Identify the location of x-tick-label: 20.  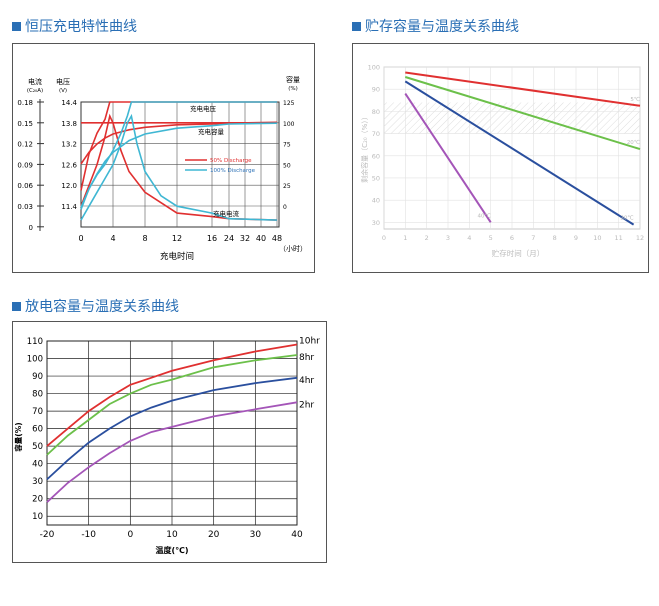
(214, 535).